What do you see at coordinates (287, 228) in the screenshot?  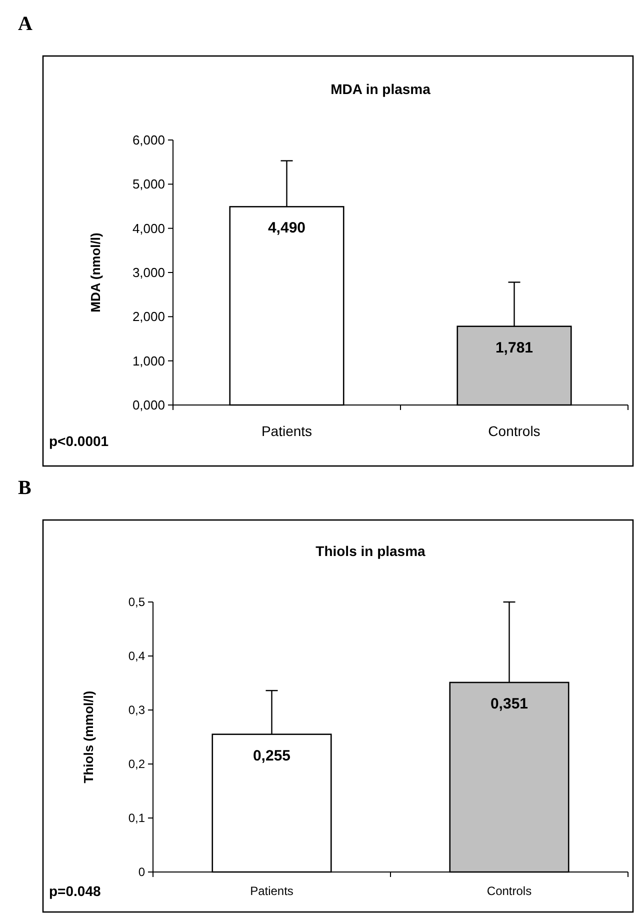 I see `data-label: 4,490` at bounding box center [287, 228].